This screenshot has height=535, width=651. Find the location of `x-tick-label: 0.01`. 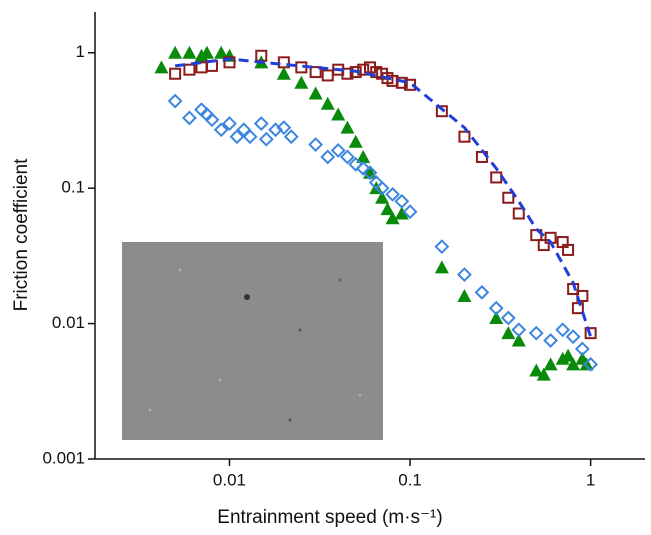

x-tick-label: 0.01 is located at coordinates (229, 479).